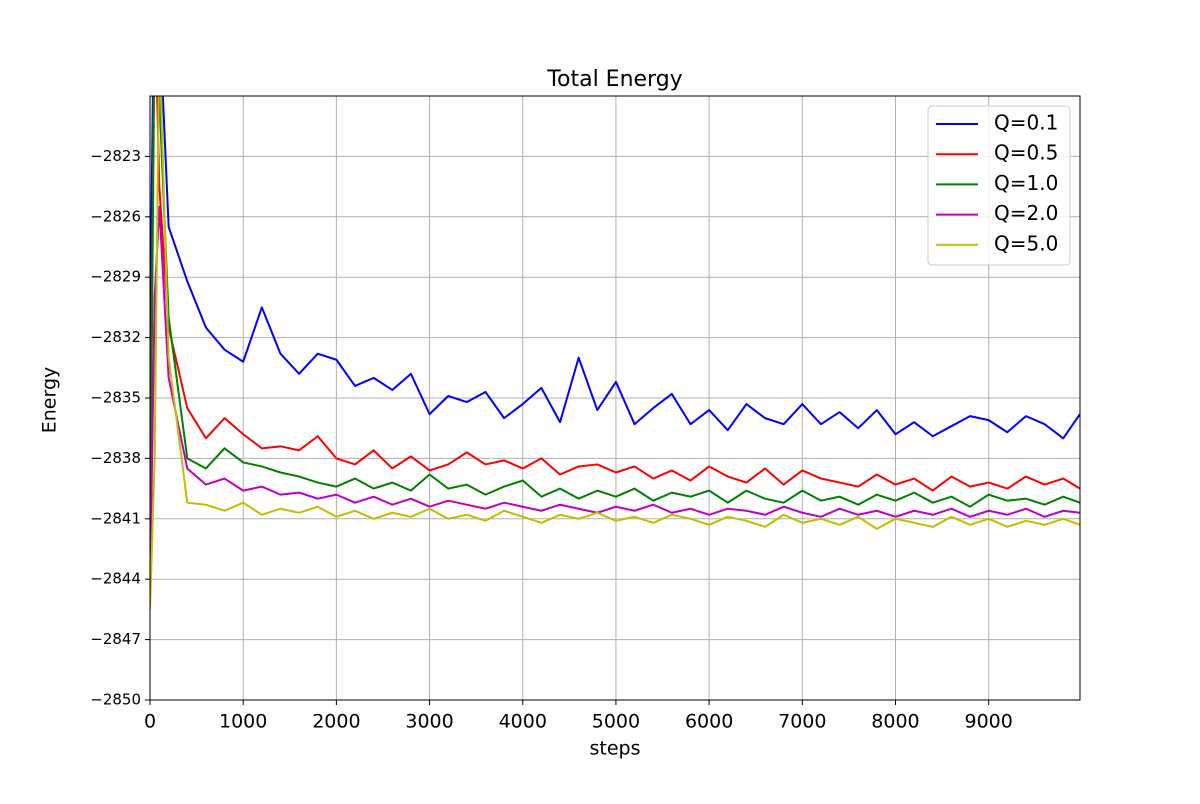 The height and width of the screenshot is (804, 1200). Describe the element at coordinates (429, 722) in the screenshot. I see `x-tick-label: 3000` at that location.